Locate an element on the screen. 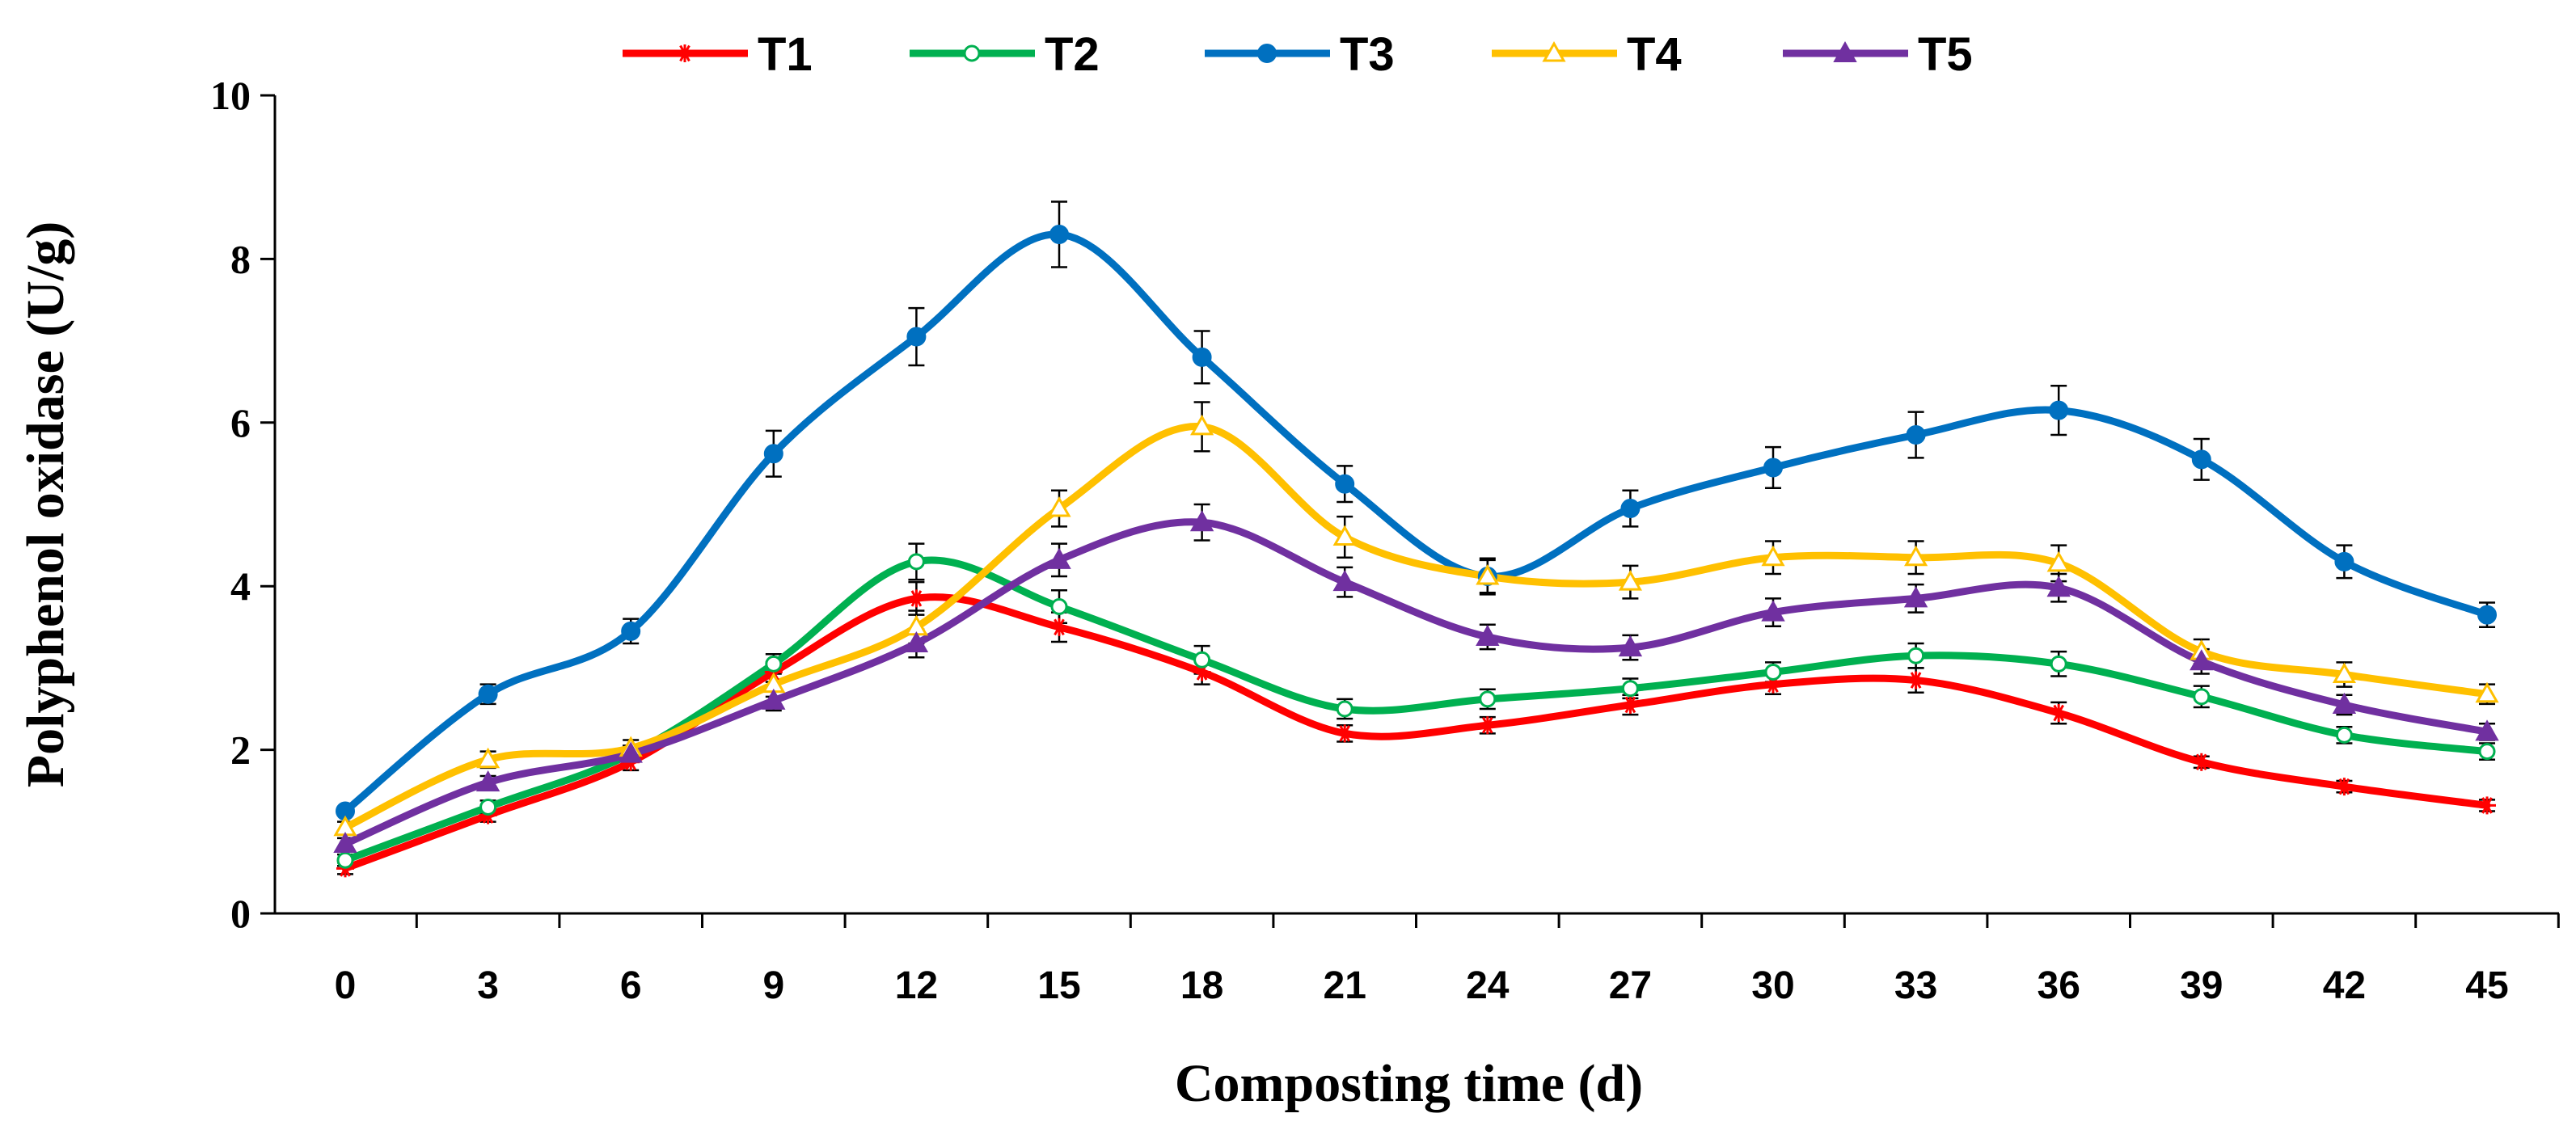 The image size is (2576, 1126). x-tick-label: 6 is located at coordinates (631, 985).